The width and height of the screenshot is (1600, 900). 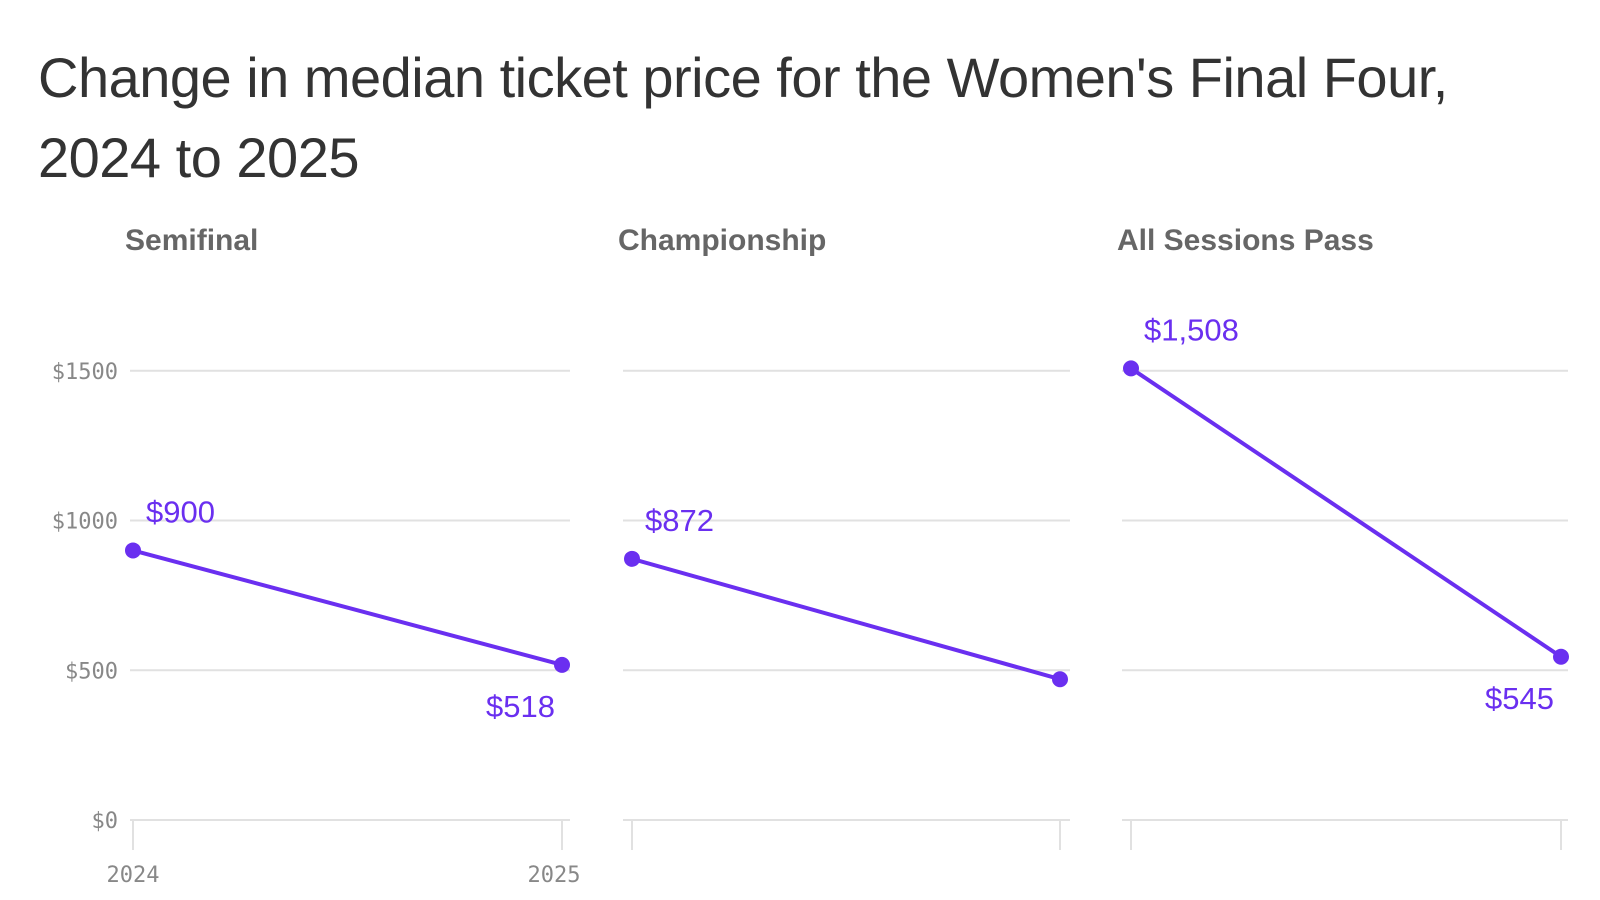 What do you see at coordinates (722, 240) in the screenshot?
I see `panel-title: Championship` at bounding box center [722, 240].